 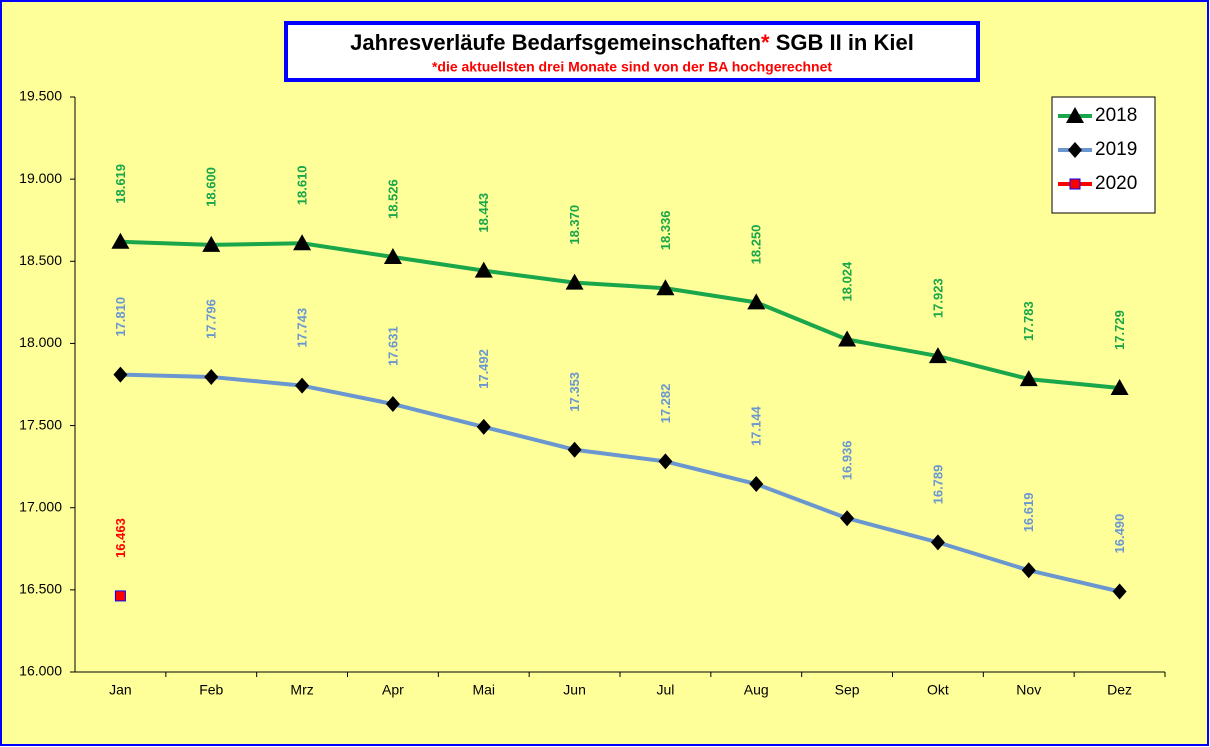 I want to click on y-tick-label: 19.000, so click(x=40, y=178).